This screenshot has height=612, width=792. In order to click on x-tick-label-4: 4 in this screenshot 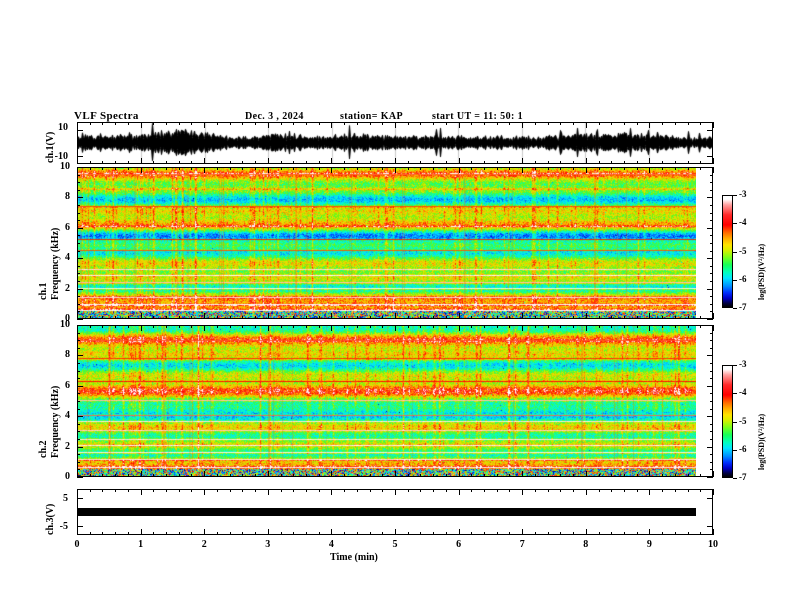, I will do `click(331, 544)`.